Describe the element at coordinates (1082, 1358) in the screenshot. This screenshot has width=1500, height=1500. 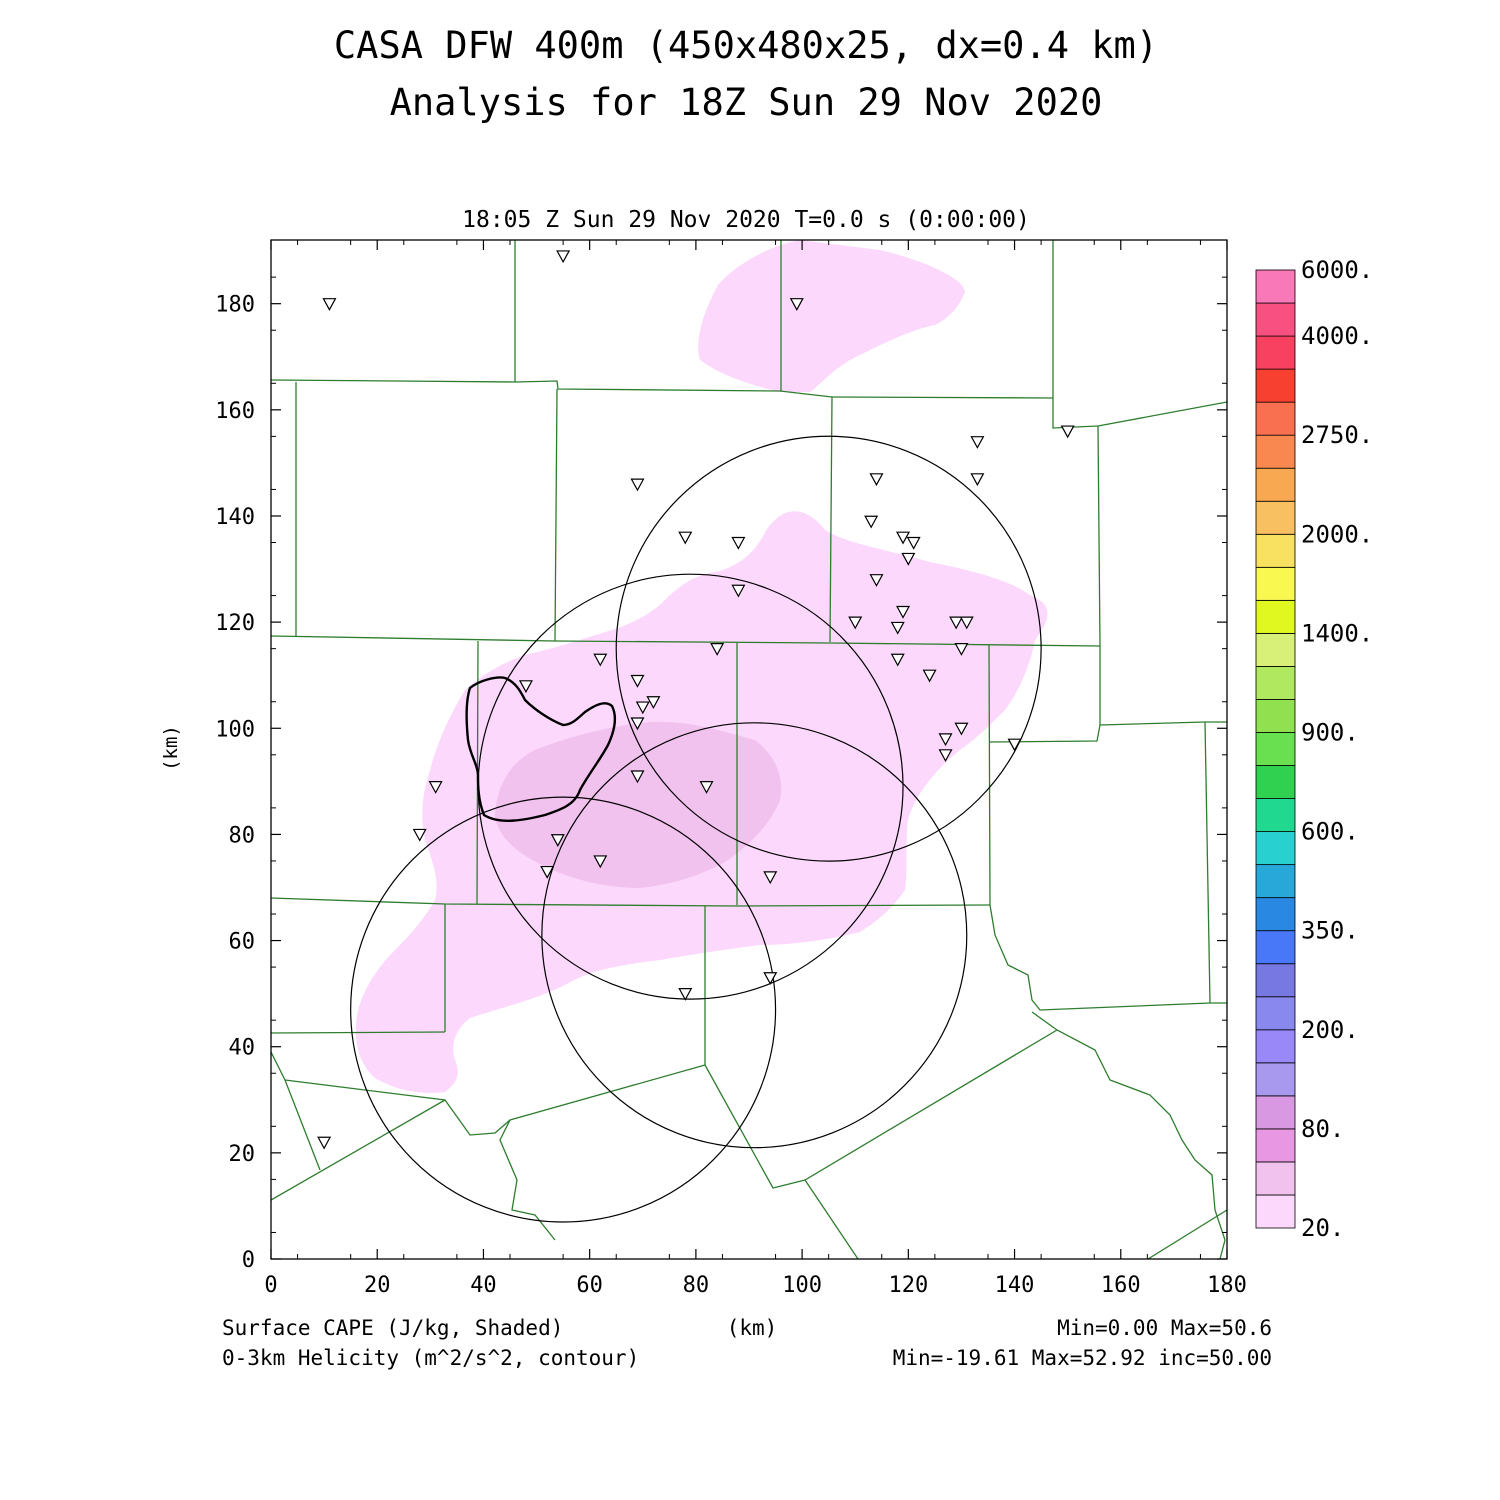
I see `footer-helicity-minmax: Min=-19.61 Max=52.92 inc=50.00` at that location.